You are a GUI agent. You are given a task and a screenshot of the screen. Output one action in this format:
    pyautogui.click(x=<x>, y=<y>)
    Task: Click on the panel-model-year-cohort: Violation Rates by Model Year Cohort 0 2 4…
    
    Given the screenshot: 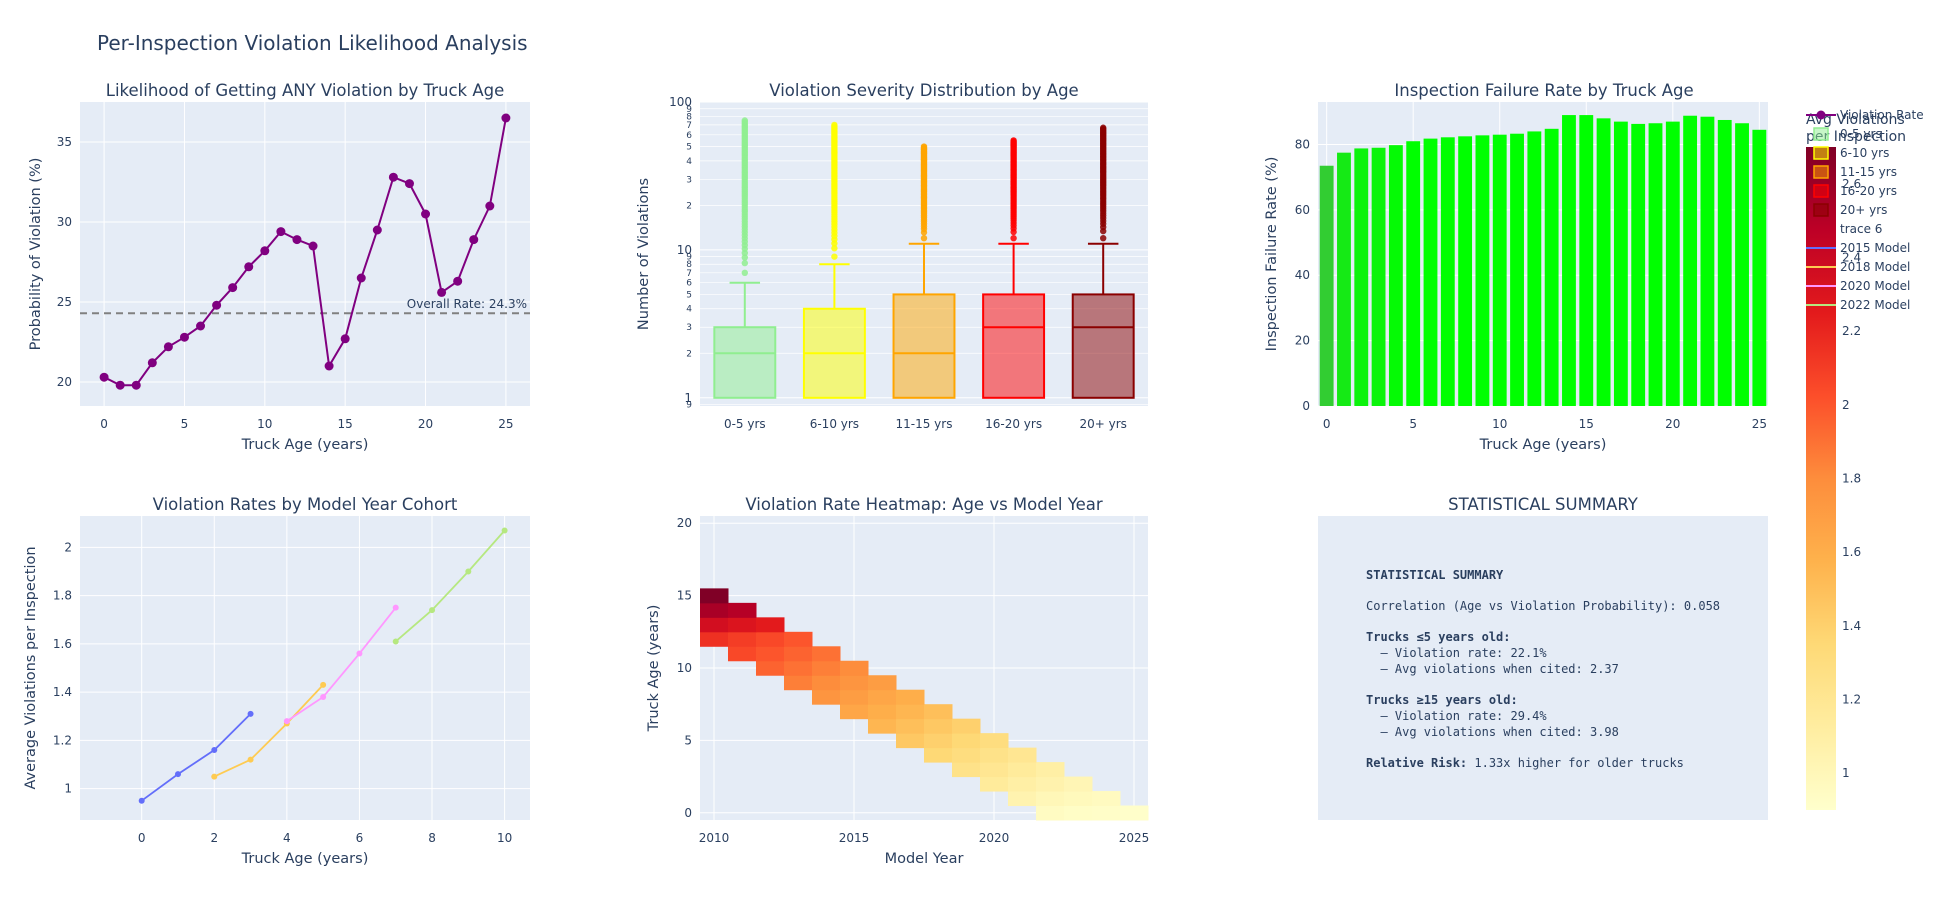 What is the action you would take?
    pyautogui.click(x=276, y=681)
    